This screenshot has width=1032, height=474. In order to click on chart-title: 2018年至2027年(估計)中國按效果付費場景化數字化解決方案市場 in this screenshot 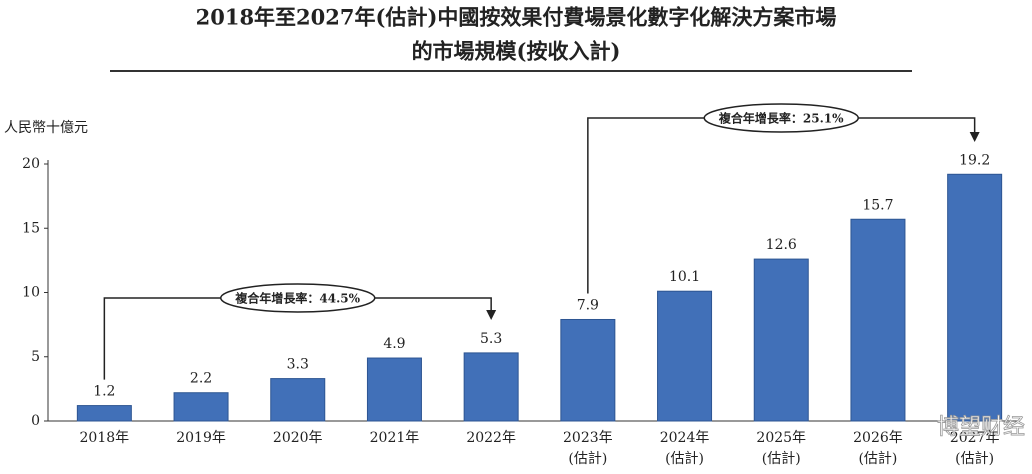, I will do `click(516, 17)`.